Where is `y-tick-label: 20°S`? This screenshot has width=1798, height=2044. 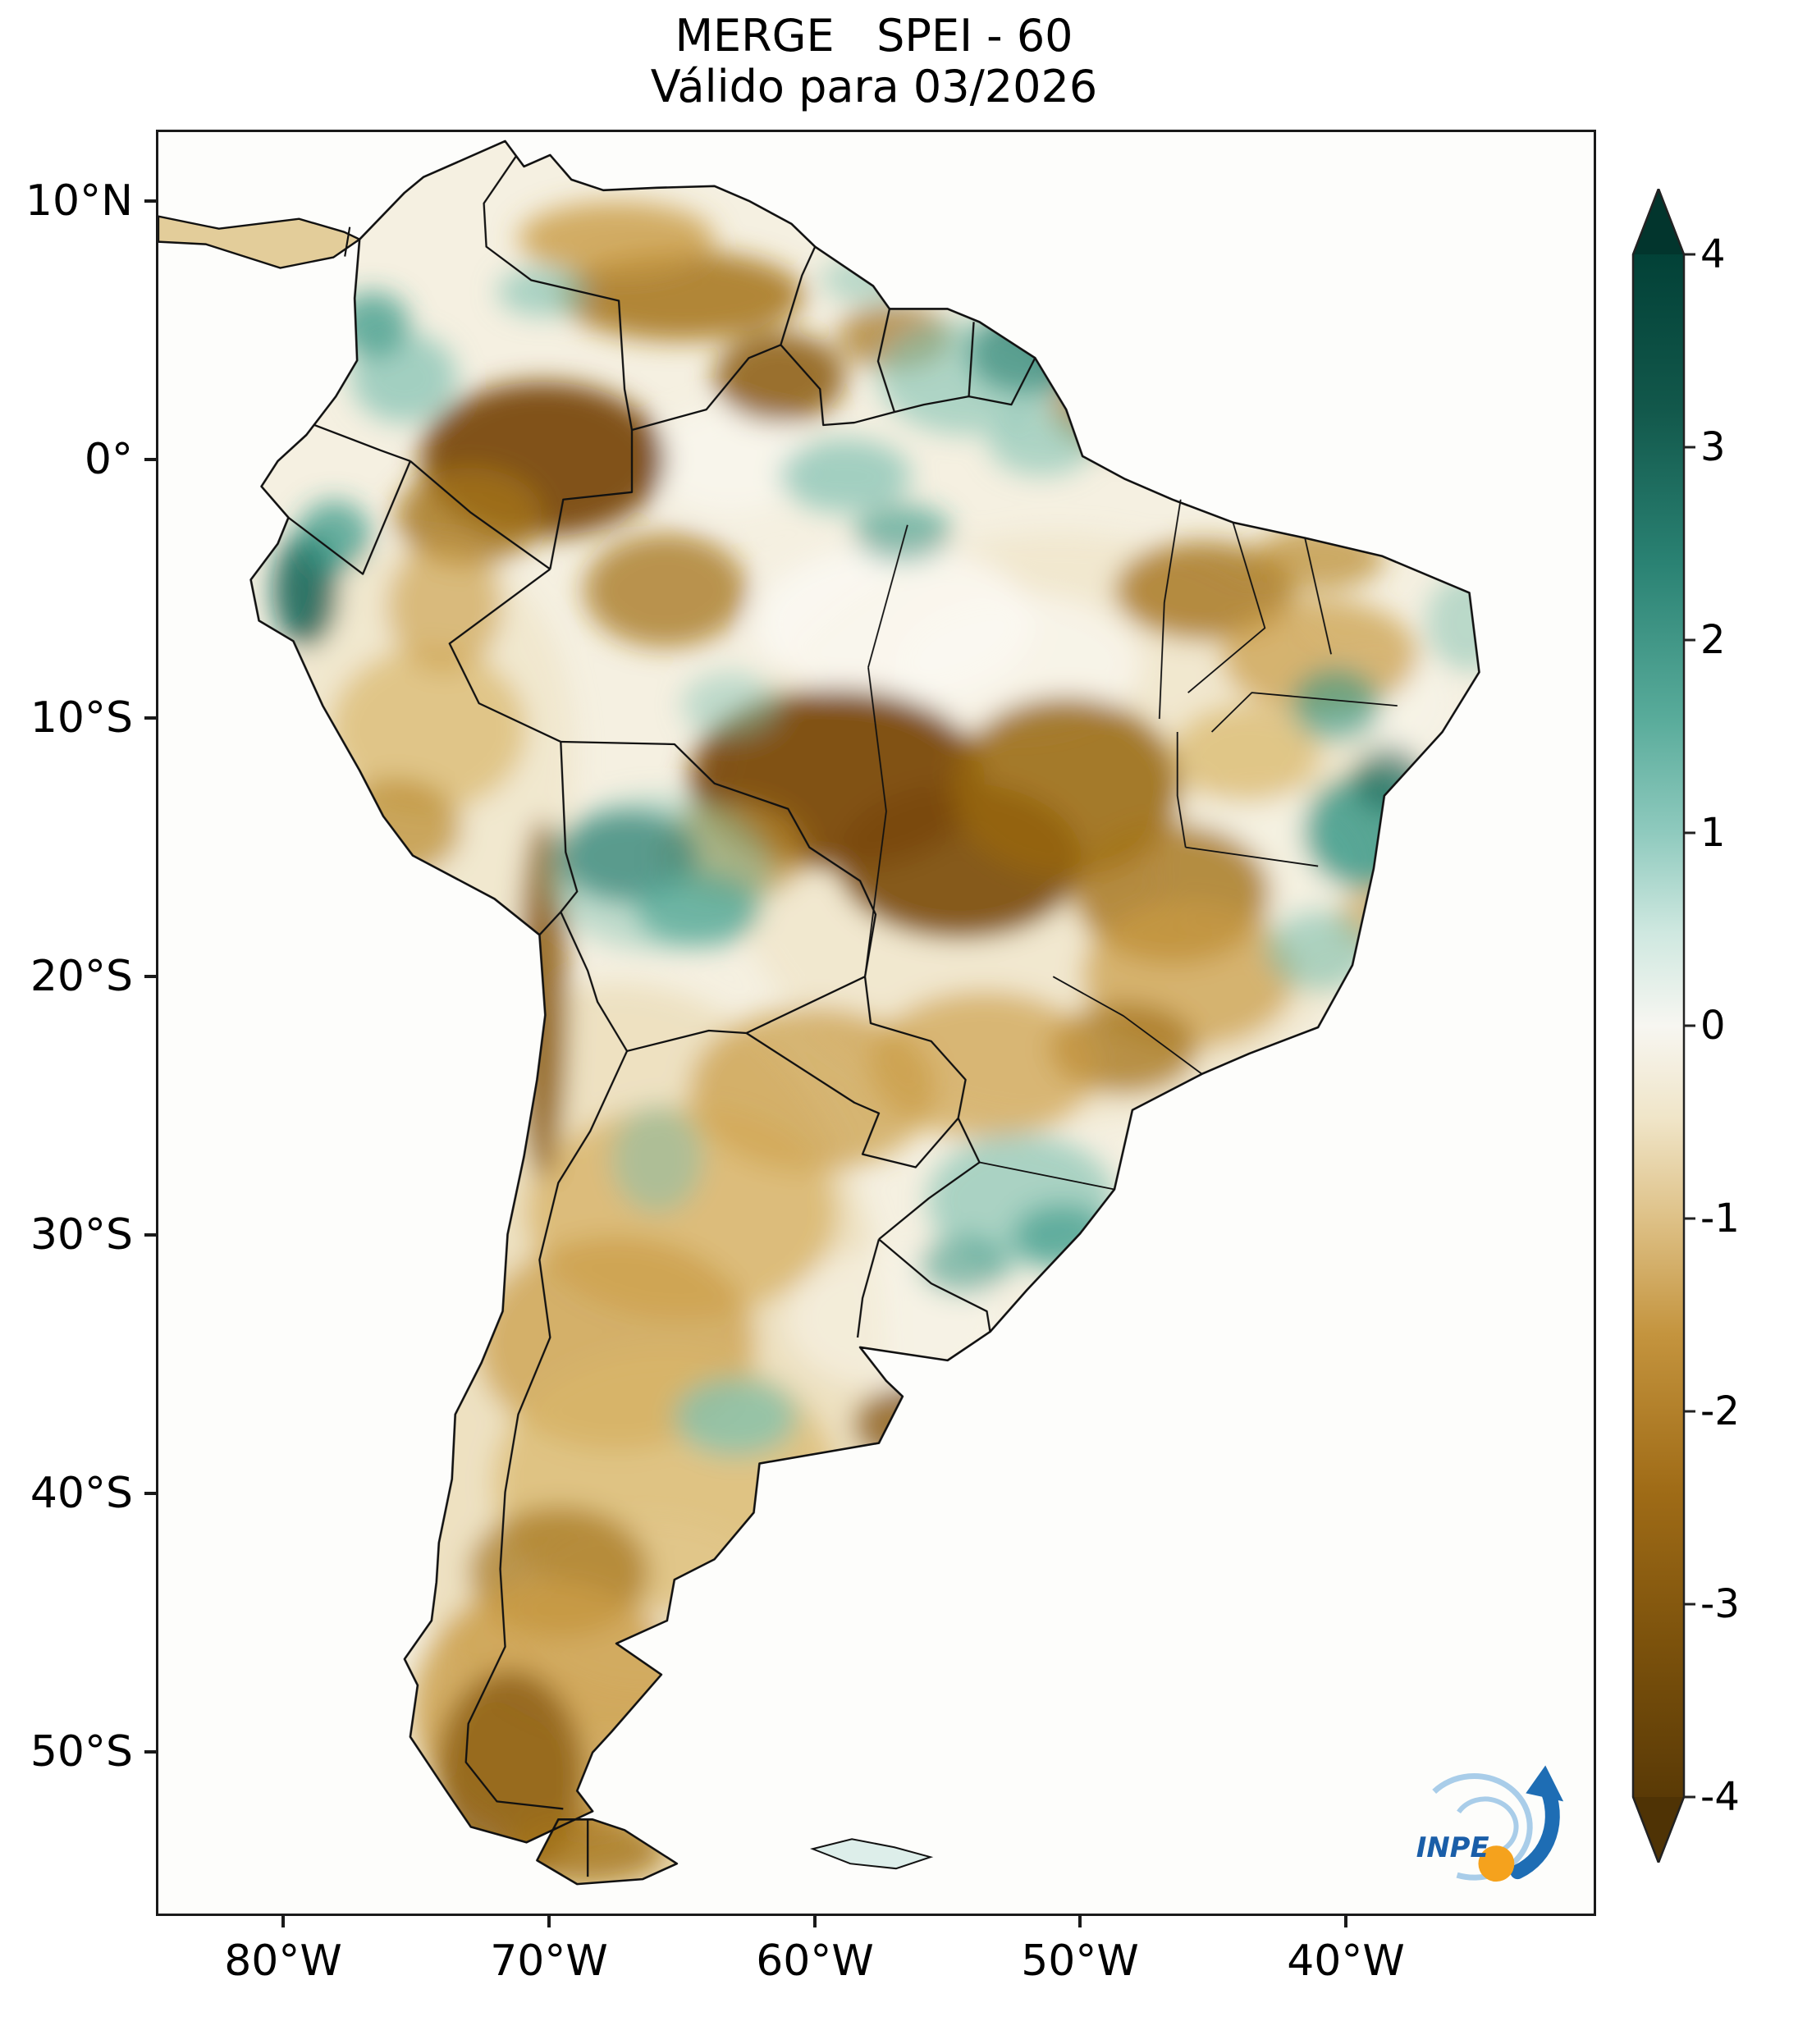 y-tick-label: 20°S is located at coordinates (81, 976).